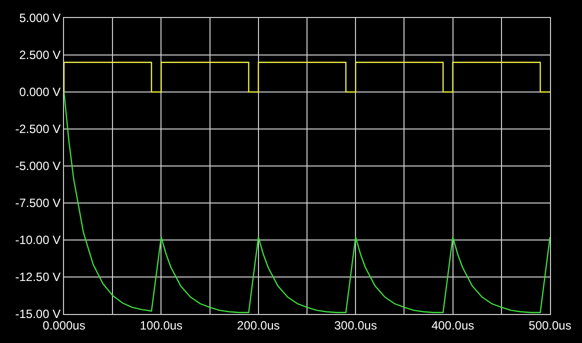  Describe the element at coordinates (355, 325) in the screenshot. I see `x-tick-label: 300.0us` at that location.